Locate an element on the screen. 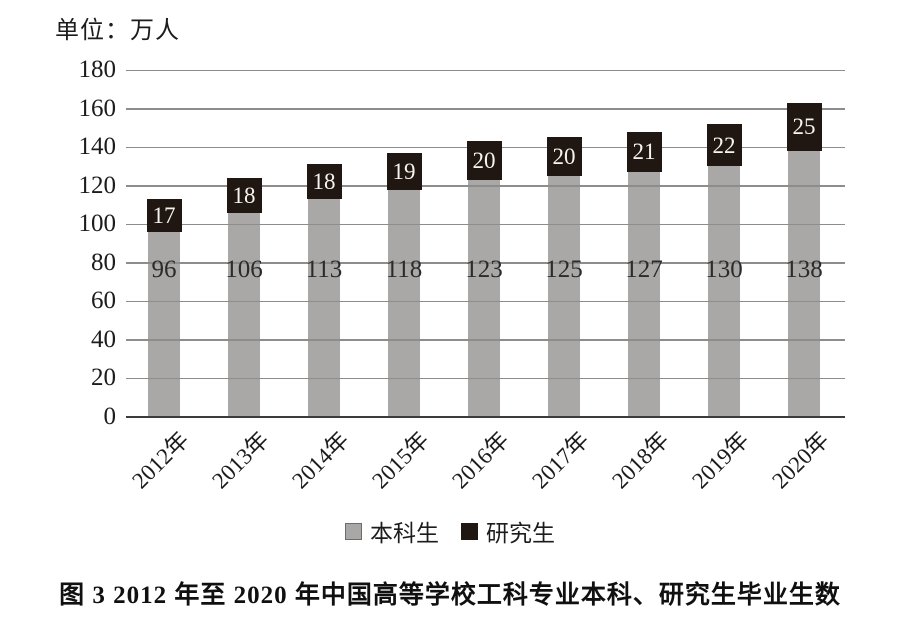  undergrad-value-label: 138 is located at coordinates (804, 269).